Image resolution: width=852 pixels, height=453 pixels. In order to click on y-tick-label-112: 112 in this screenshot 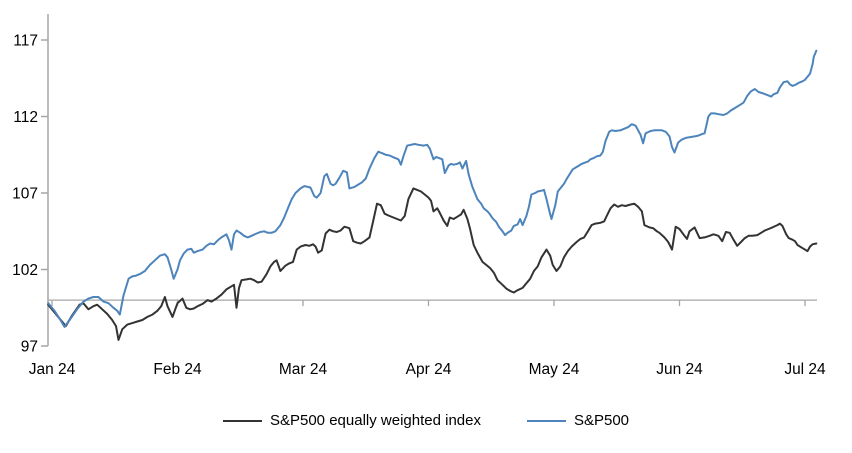, I will do `click(25, 117)`.